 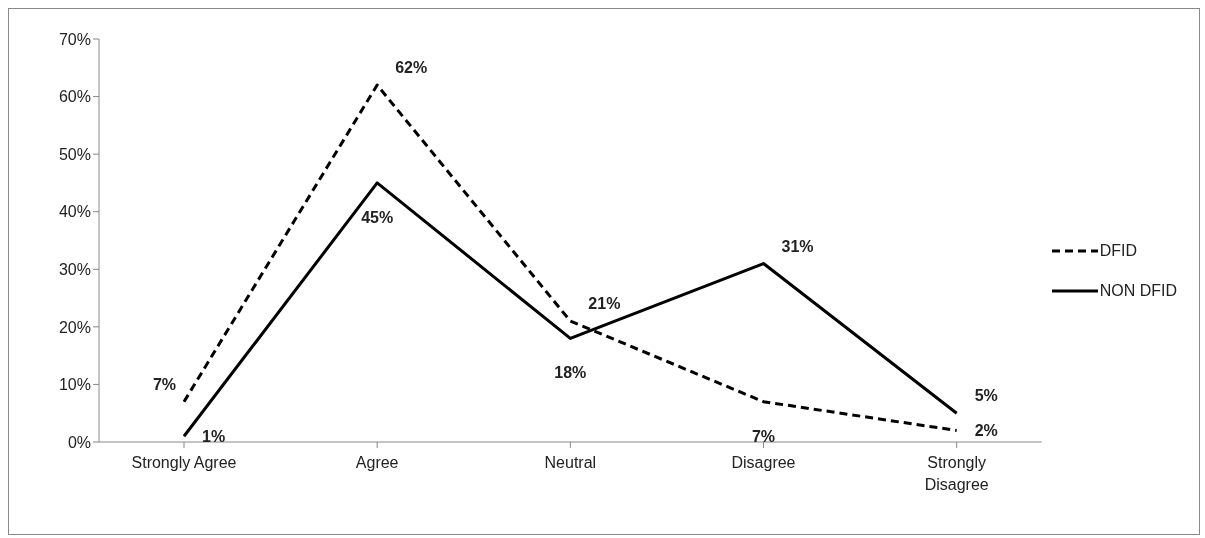 What do you see at coordinates (74, 39) in the screenshot?
I see `y-tick-label: 70%` at bounding box center [74, 39].